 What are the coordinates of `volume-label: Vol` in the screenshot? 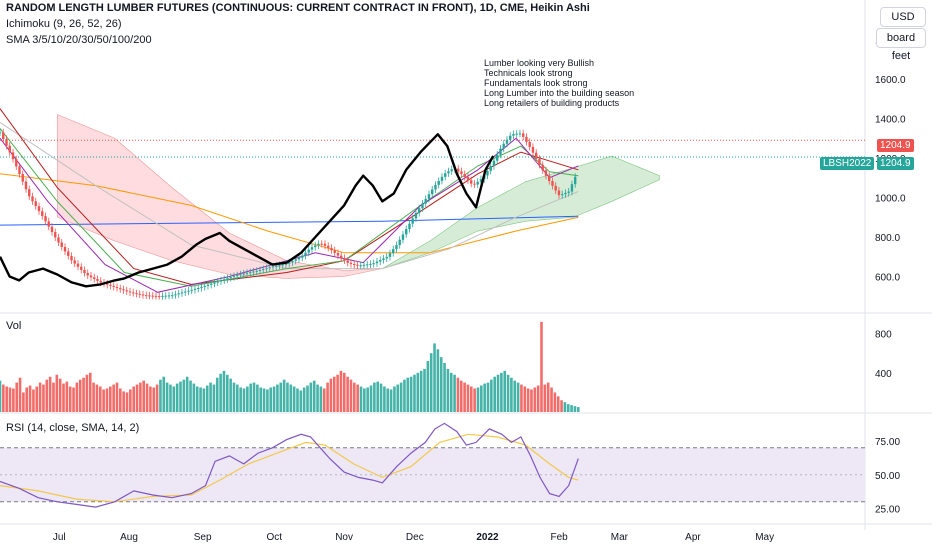 It's located at (14, 326).